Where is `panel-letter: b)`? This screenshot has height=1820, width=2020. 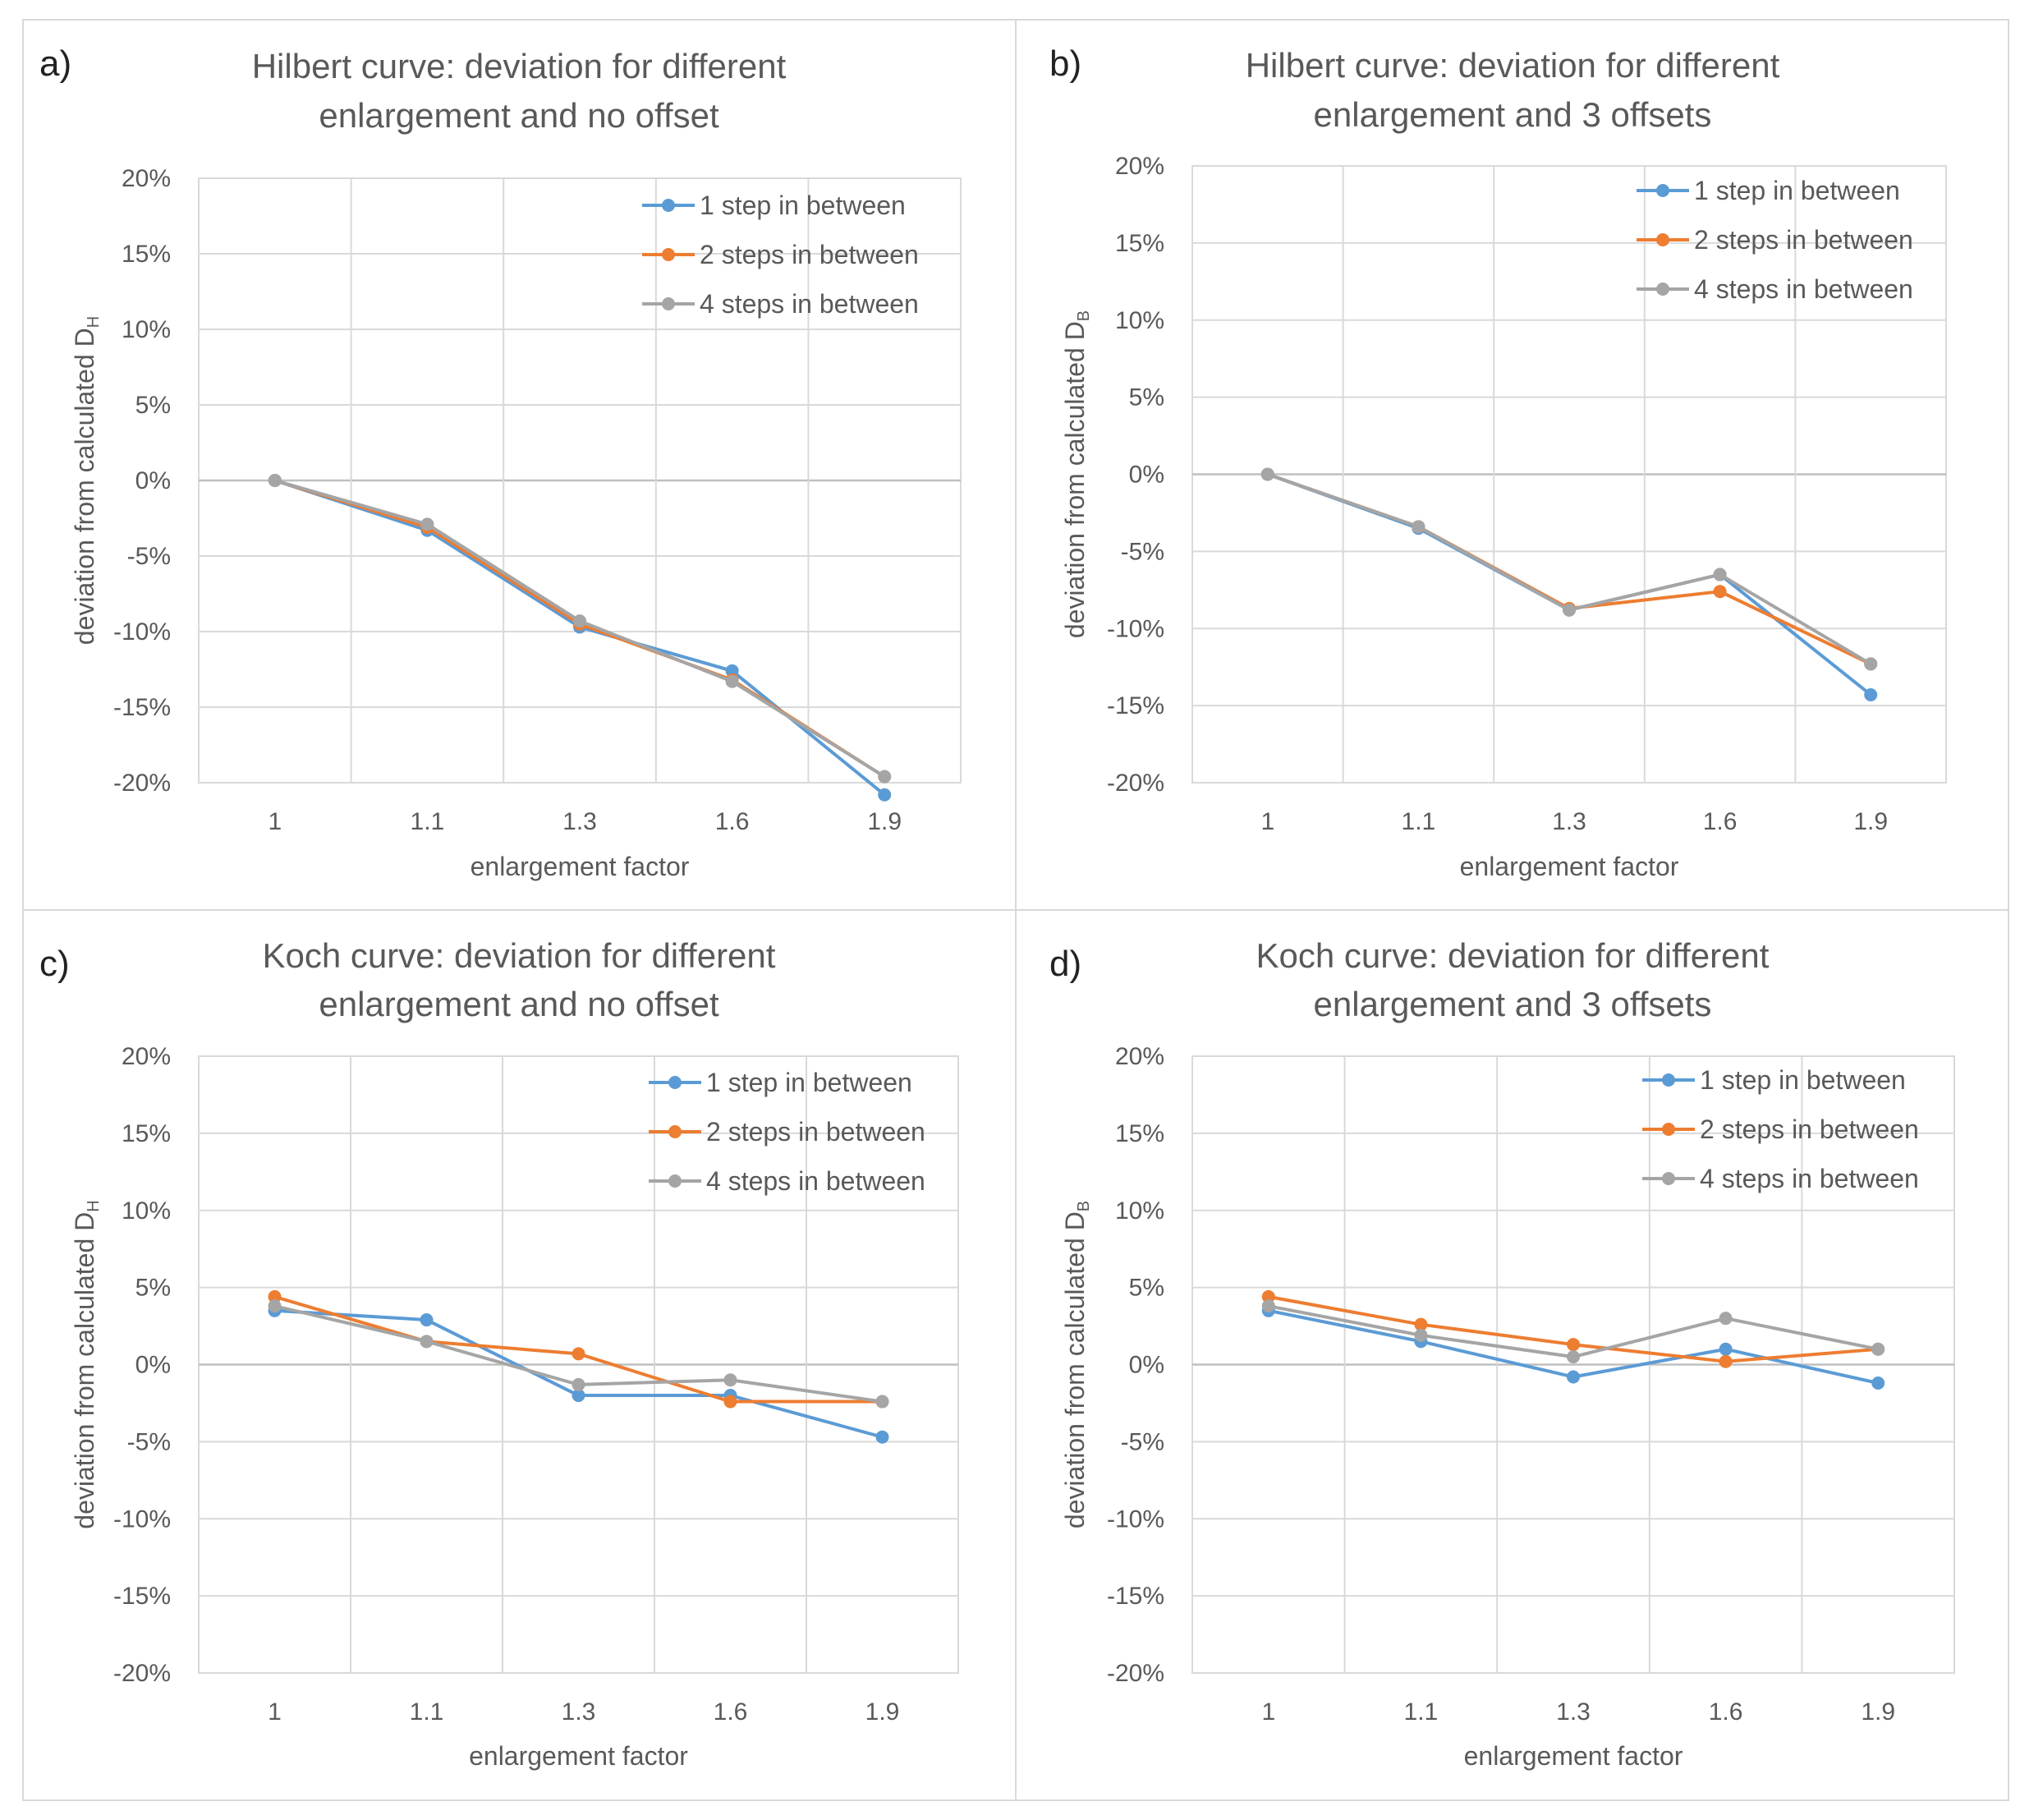
panel-letter: b) is located at coordinates (1065, 64).